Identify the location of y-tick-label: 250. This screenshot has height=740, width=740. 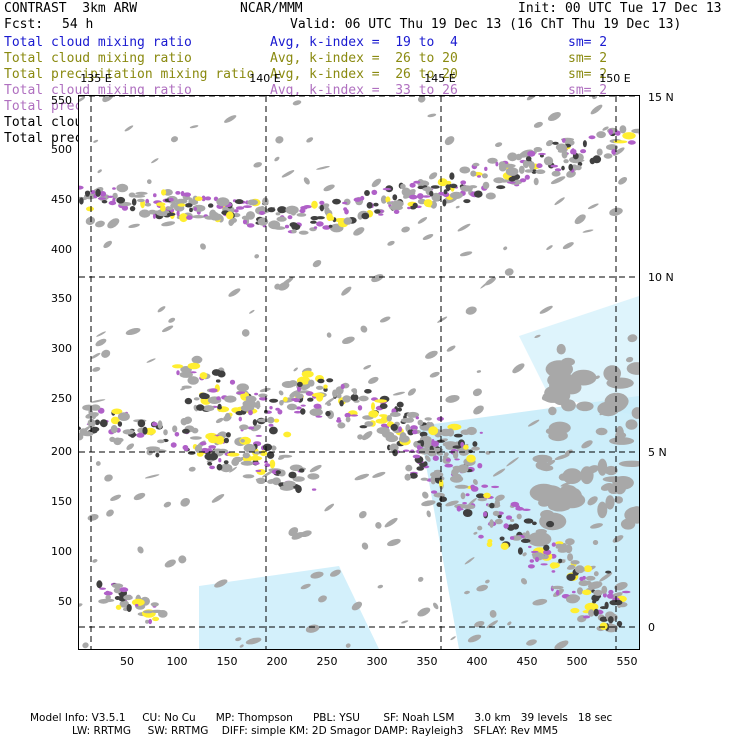
(61, 398).